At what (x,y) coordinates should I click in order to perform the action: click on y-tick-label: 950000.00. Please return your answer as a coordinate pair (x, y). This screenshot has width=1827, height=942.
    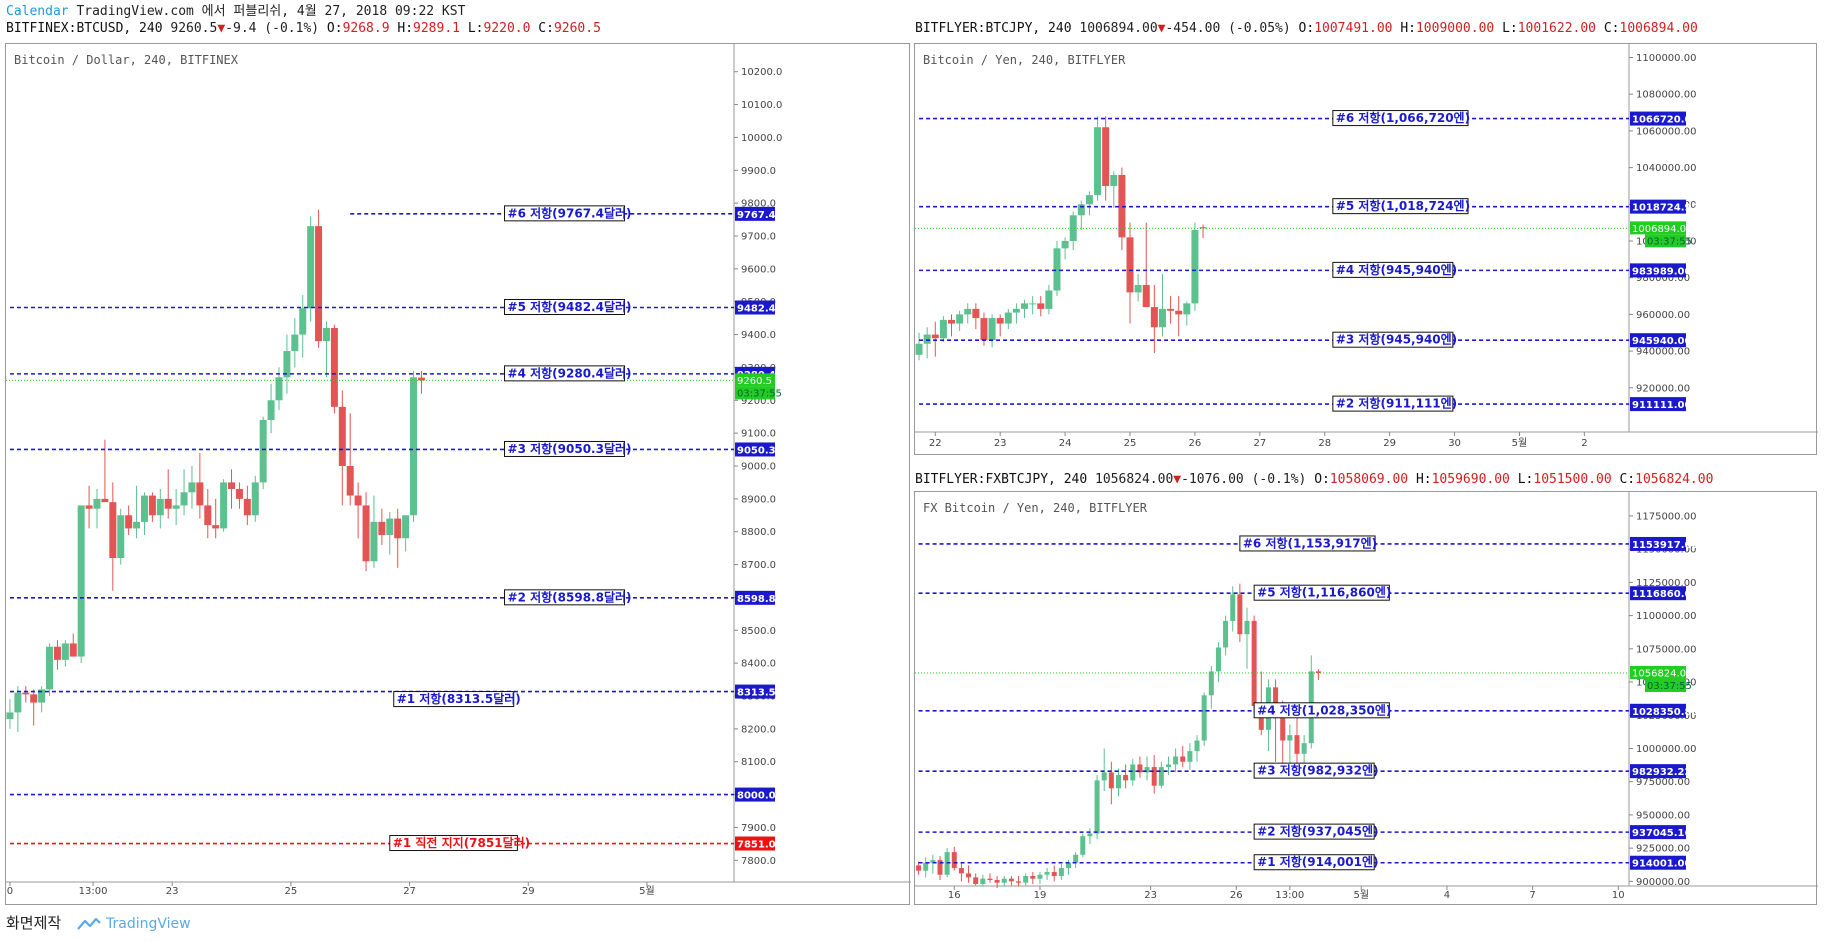
    Looking at the image, I should click on (1663, 815).